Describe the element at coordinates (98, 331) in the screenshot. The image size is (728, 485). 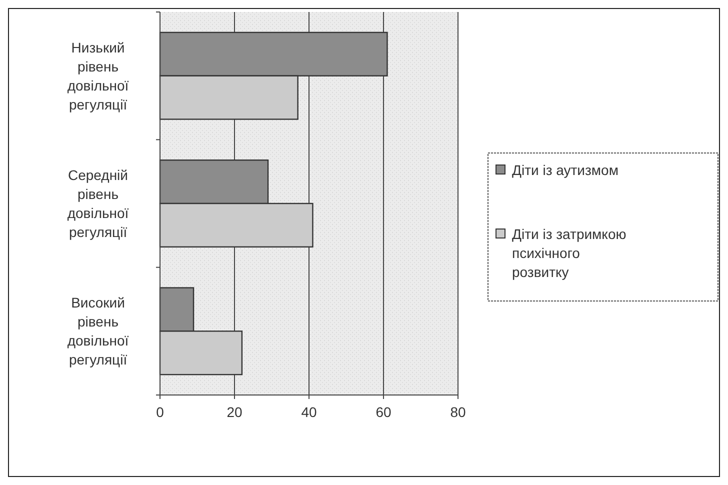
I see `y-tick-label: Високий рівень довільної регуляції` at that location.